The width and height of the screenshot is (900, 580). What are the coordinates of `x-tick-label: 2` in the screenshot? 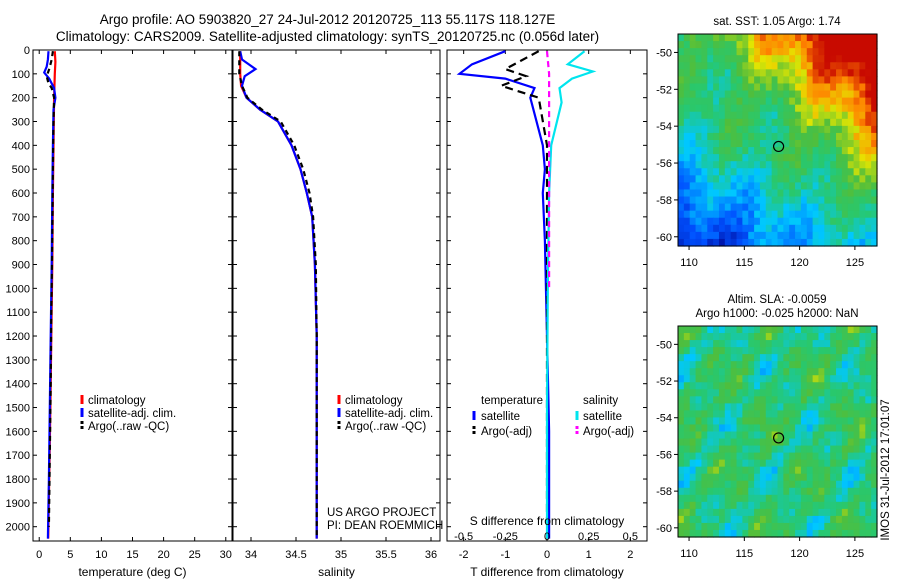 It's located at (630, 555).